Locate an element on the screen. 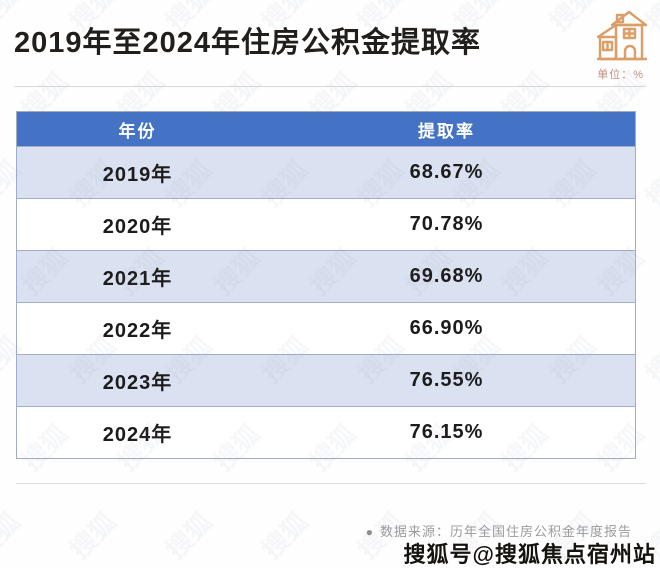  table-row: 2020年 70.78% is located at coordinates (326, 224).